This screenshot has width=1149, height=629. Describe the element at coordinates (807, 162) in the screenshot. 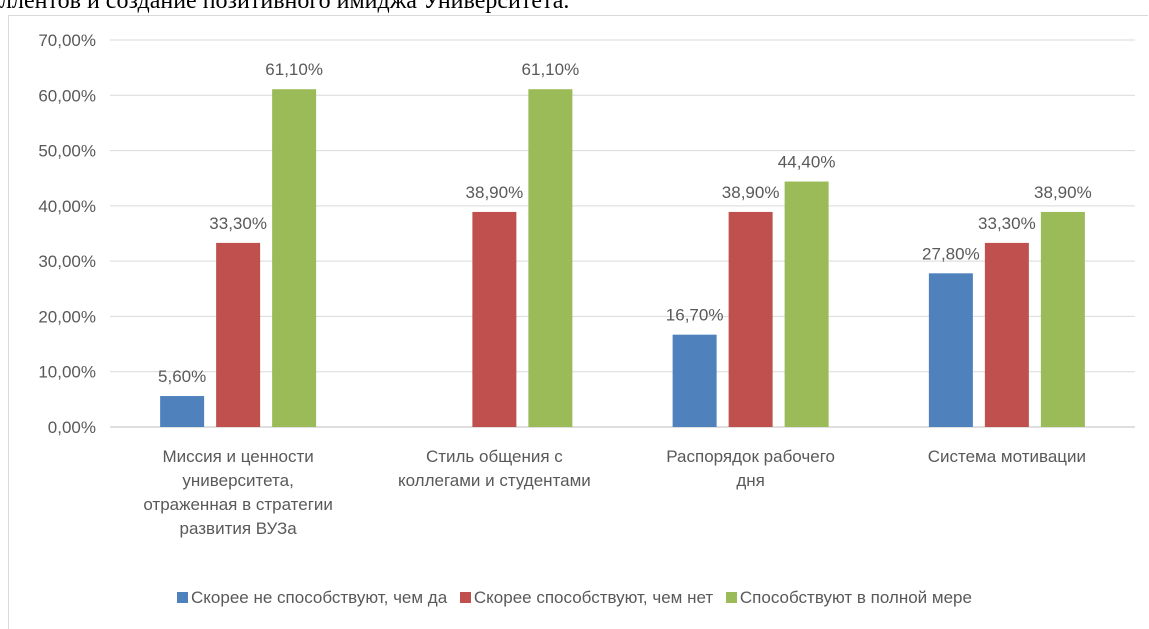

I see `data-label: 44,40%` at that location.